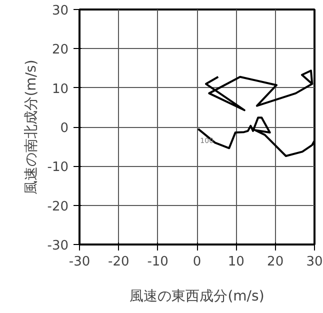 The width and height of the screenshot is (323, 313). Describe the element at coordinates (119, 262) in the screenshot. I see `x-tick-label: -20` at that location.